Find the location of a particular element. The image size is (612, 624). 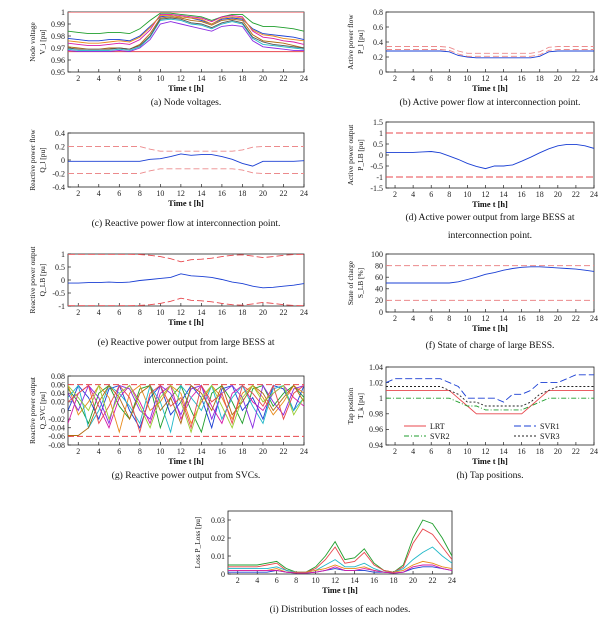

panel-caption: (i) Distribution losses of each nodes. is located at coordinates (340, 609).